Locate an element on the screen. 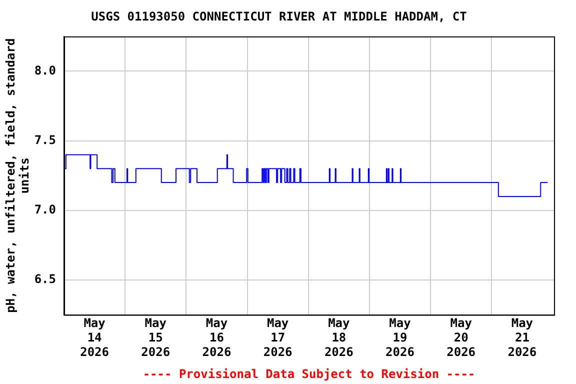  x-tick-label: May 18 2026 is located at coordinates (339, 337).